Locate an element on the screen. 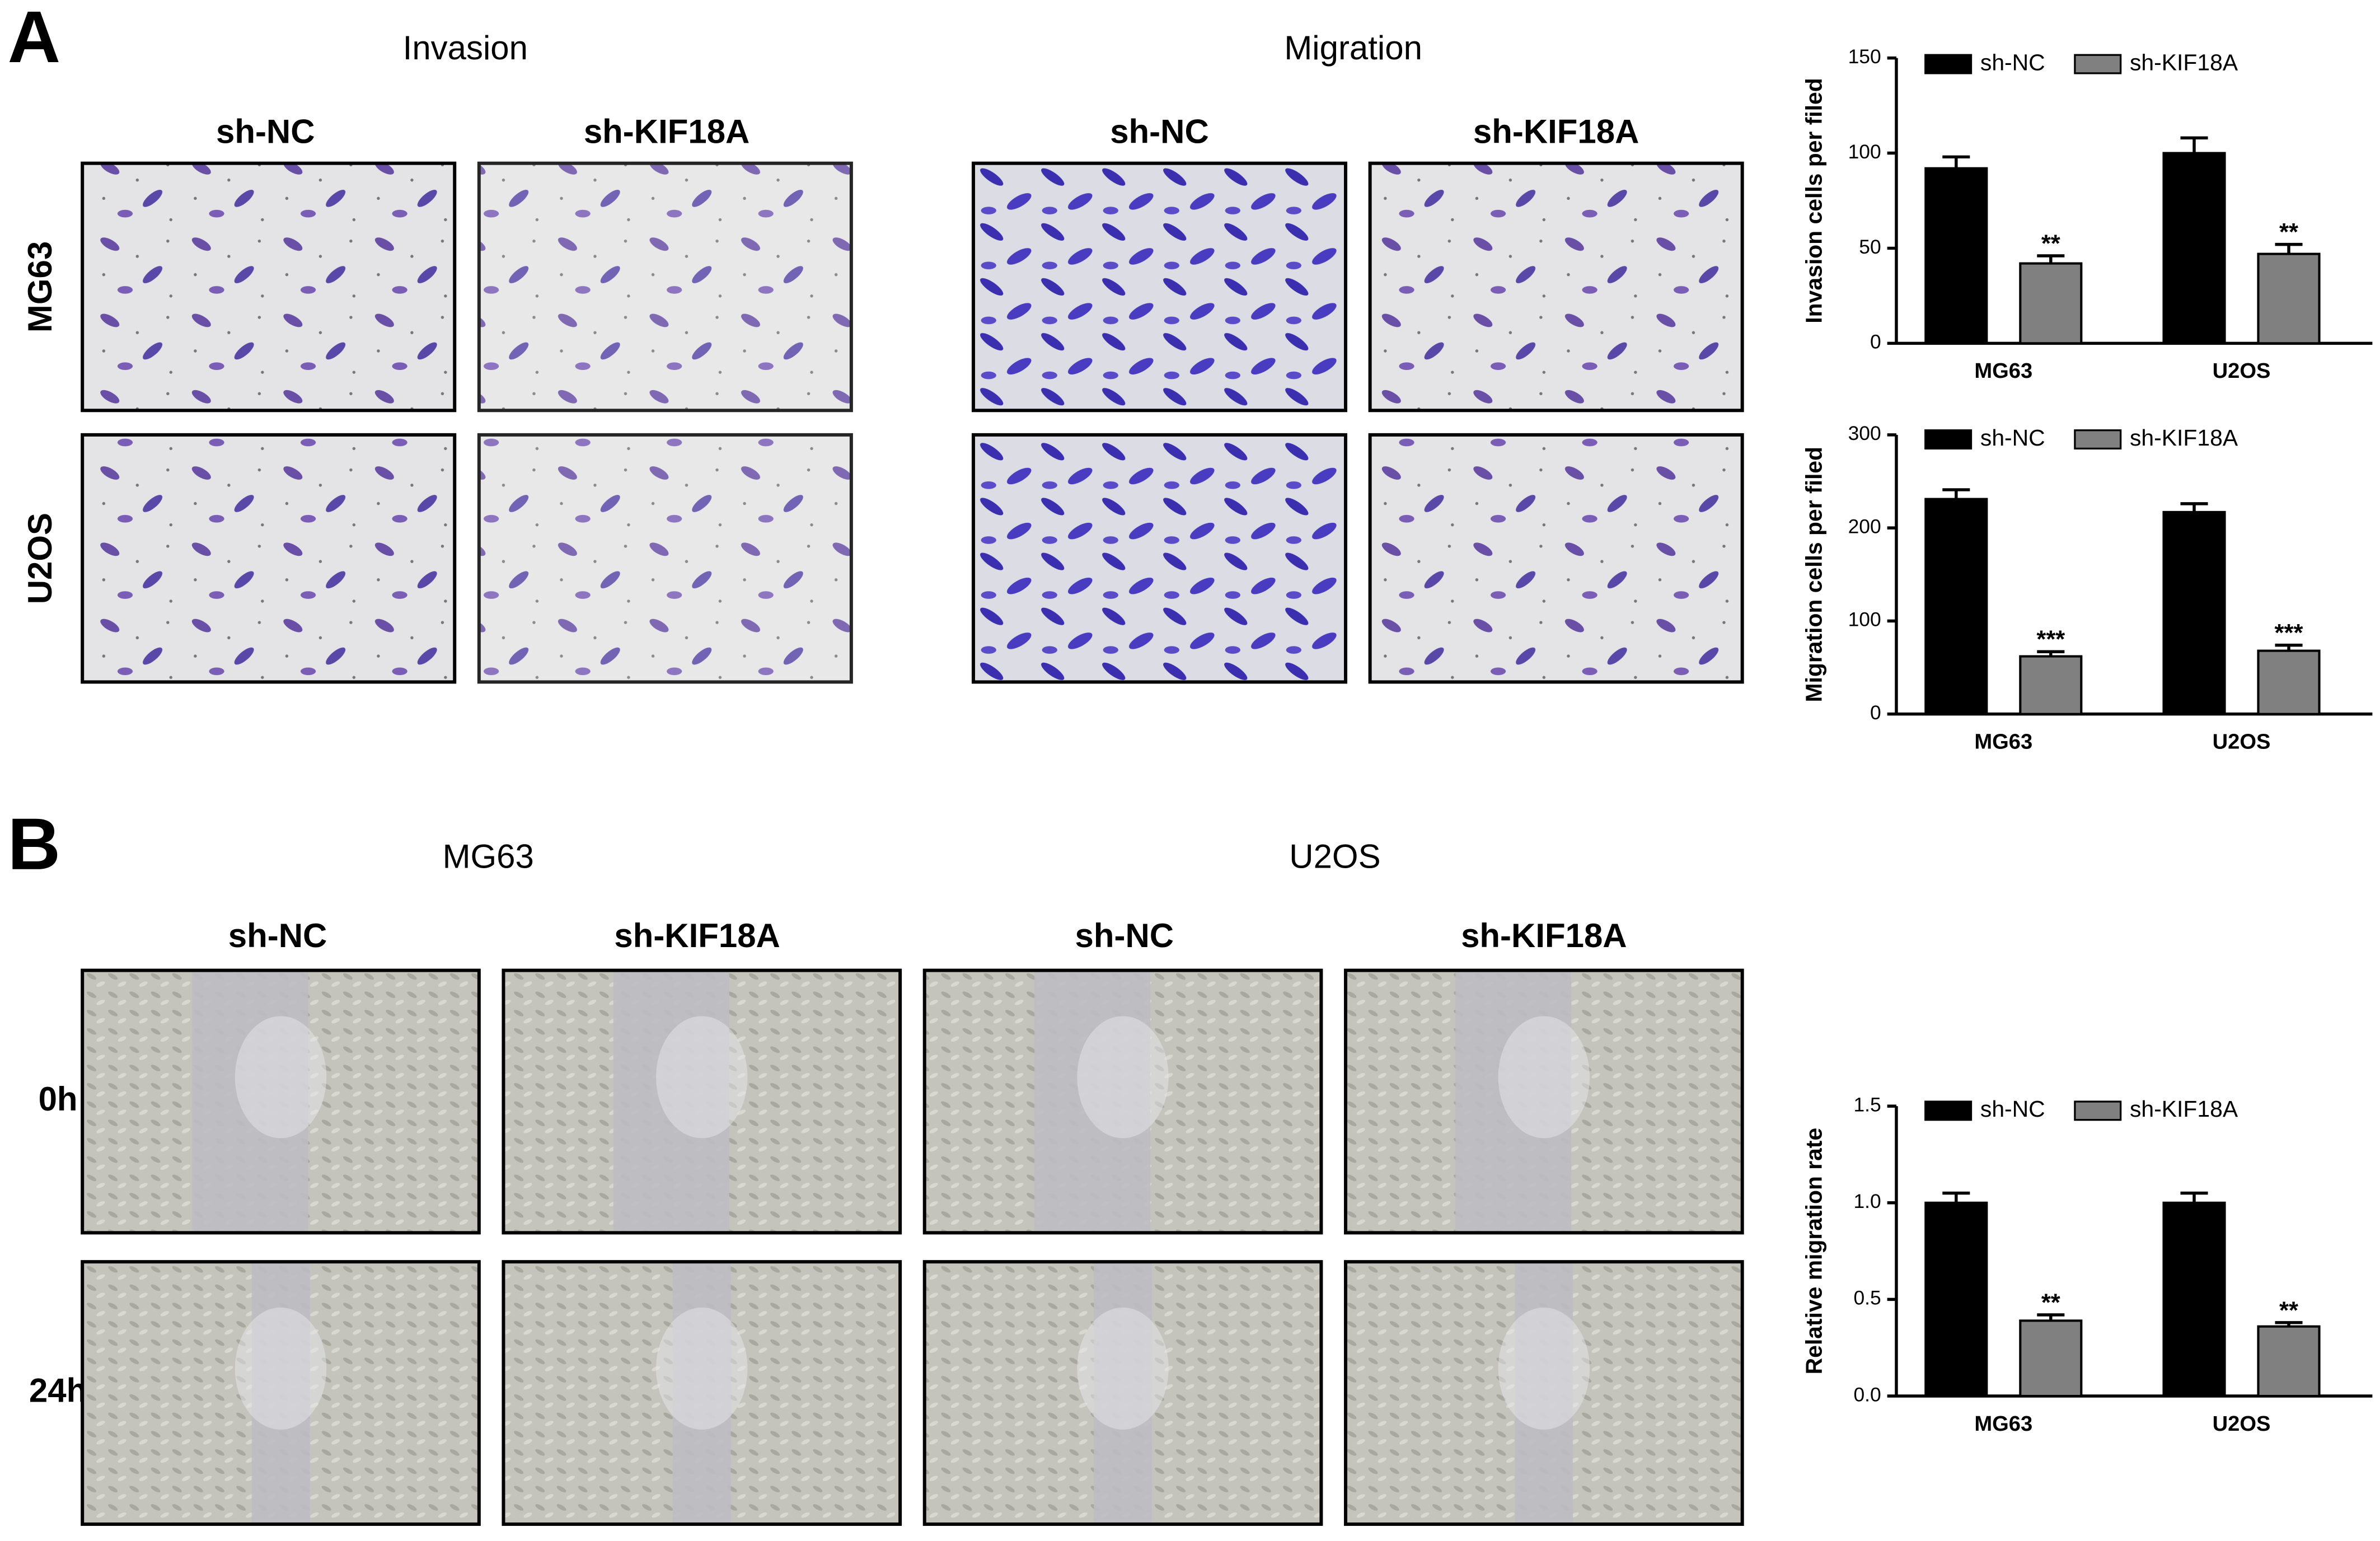  group-title: Migration is located at coordinates (1353, 48).